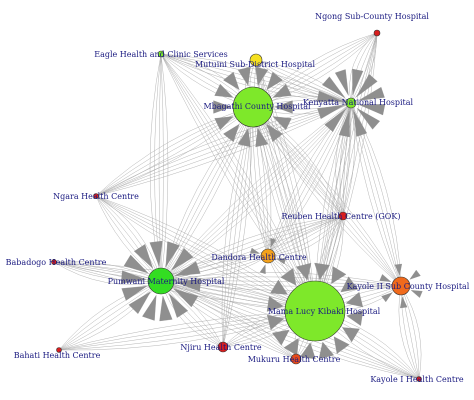 The width and height of the screenshot is (474, 400). I want to click on node-ngara, so click(96, 196).